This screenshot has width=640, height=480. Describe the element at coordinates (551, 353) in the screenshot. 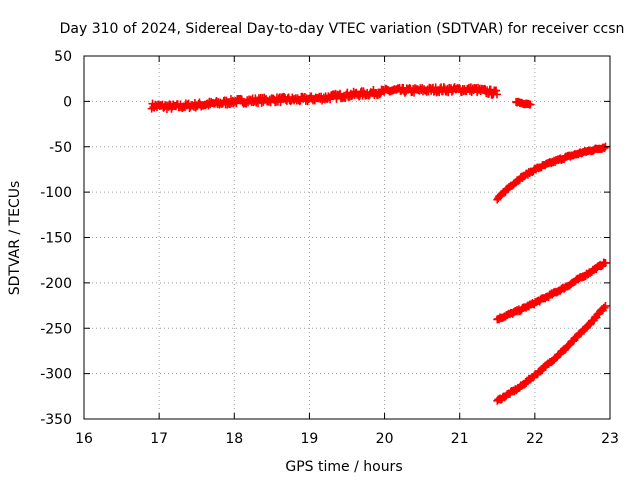

I see `series-arc-C` at that location.